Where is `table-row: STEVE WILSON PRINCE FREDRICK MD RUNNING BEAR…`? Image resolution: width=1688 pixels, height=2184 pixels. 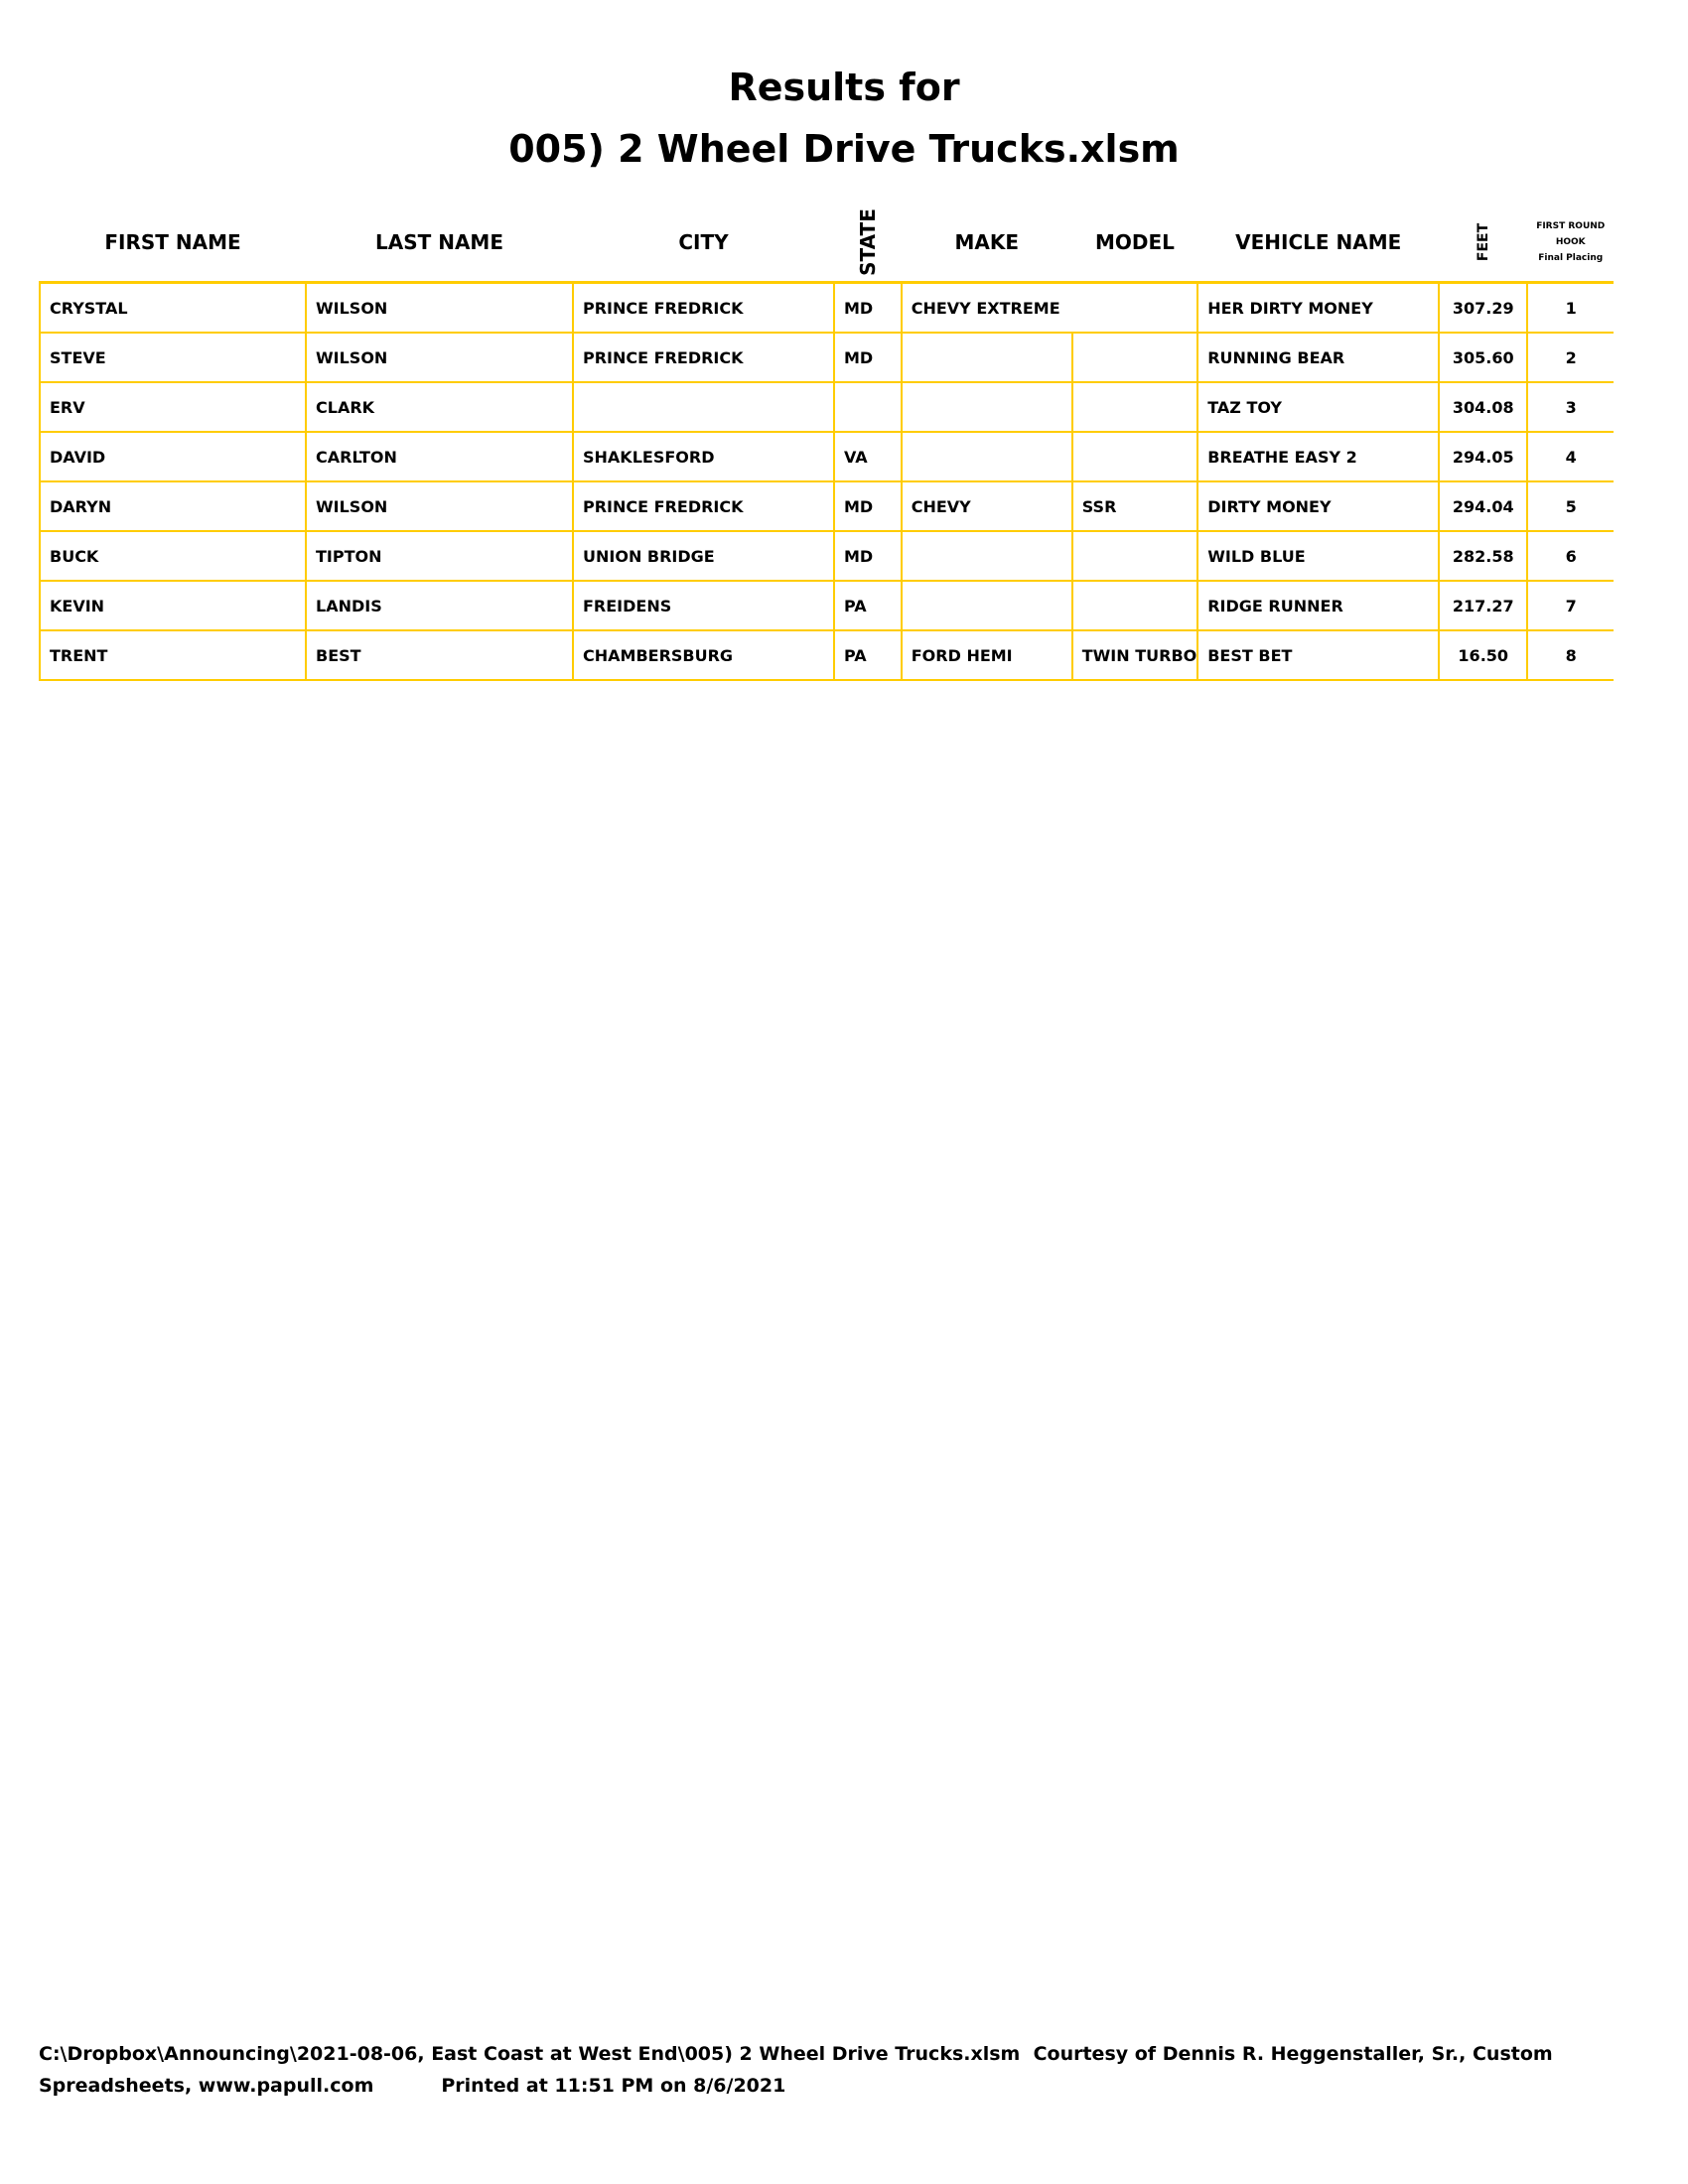 table-row: STEVE WILSON PRINCE FREDRICK MD RUNNING BEAR… is located at coordinates (827, 357).